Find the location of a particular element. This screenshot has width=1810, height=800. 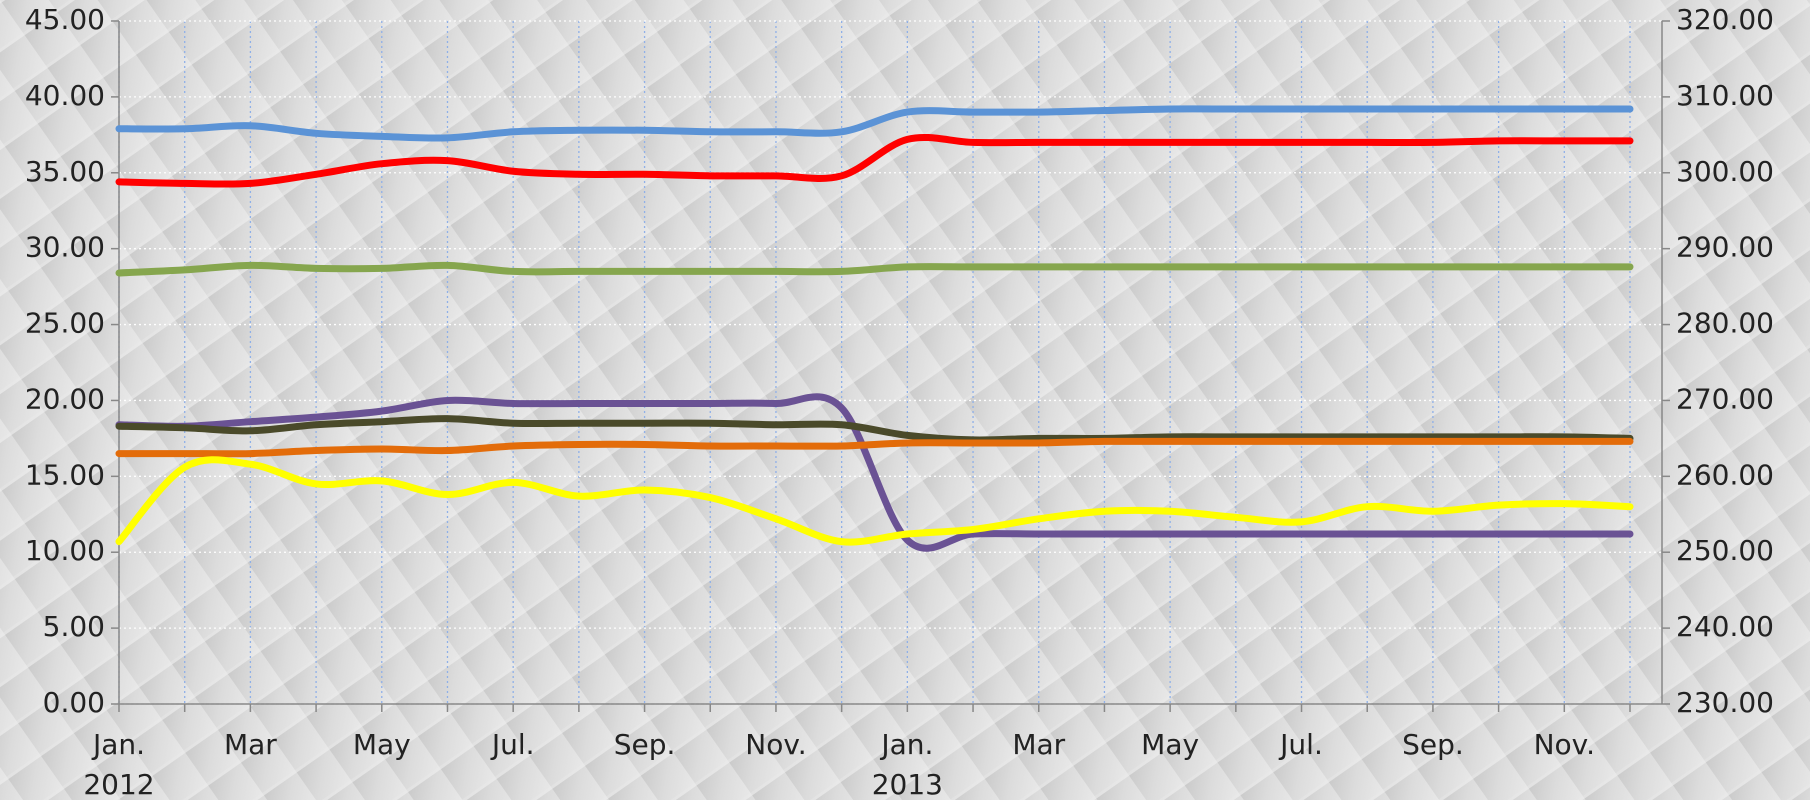

y2-tick-label: 300.00 is located at coordinates (1725, 171).